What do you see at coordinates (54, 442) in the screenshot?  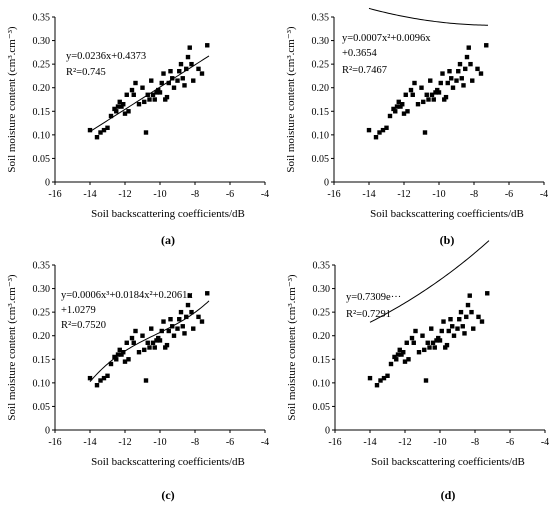 I see `x-tick-label: -16` at bounding box center [54, 442].